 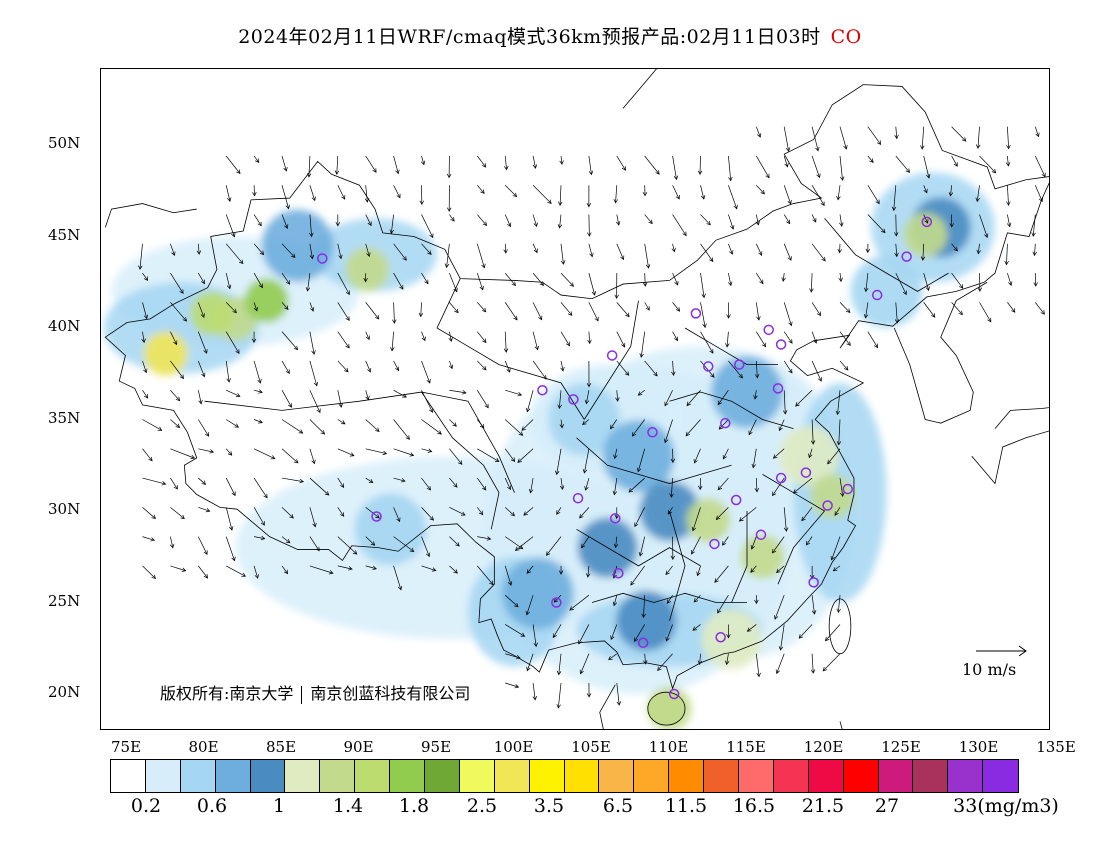 What do you see at coordinates (989, 669) in the screenshot?
I see `wind-key-label: 10 m/s` at bounding box center [989, 669].